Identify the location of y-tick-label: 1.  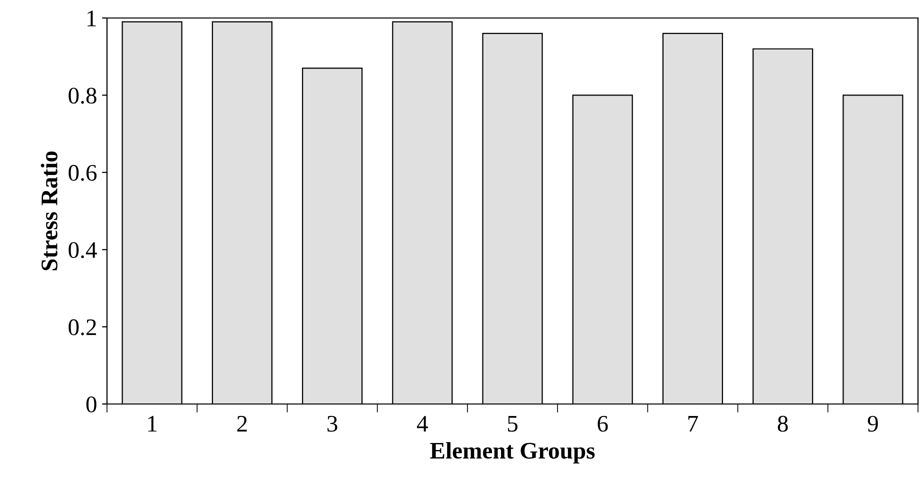
(92, 18).